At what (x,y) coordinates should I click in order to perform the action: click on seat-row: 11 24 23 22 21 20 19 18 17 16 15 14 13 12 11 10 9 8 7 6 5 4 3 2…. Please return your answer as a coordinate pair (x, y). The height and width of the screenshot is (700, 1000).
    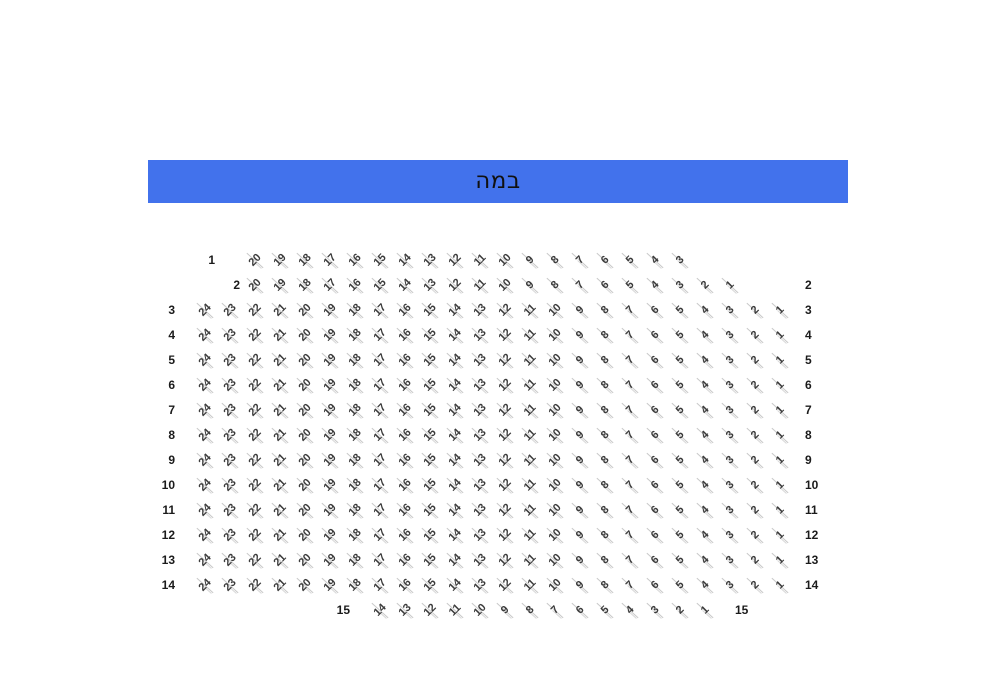
    Looking at the image, I should click on (500, 510).